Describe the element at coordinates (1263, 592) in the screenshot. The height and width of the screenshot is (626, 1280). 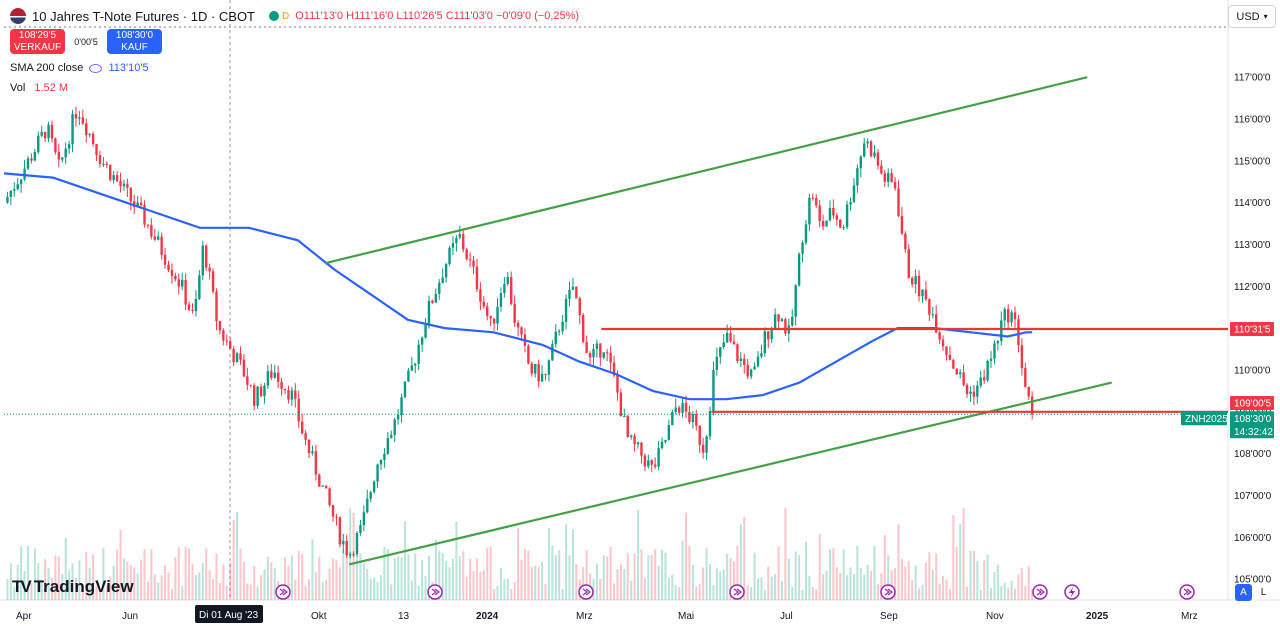
I see `log-scale-button: L` at that location.